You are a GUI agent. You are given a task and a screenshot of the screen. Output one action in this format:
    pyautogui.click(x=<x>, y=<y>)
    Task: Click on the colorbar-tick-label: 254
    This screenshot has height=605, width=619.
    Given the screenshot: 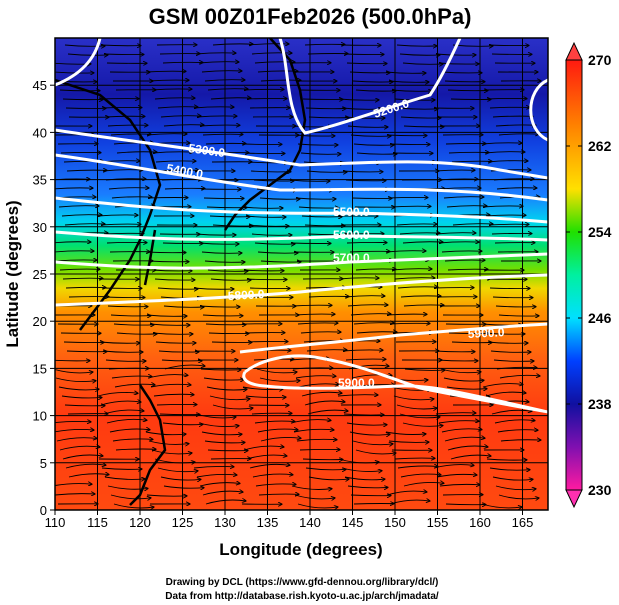 What is the action you would take?
    pyautogui.click(x=600, y=232)
    